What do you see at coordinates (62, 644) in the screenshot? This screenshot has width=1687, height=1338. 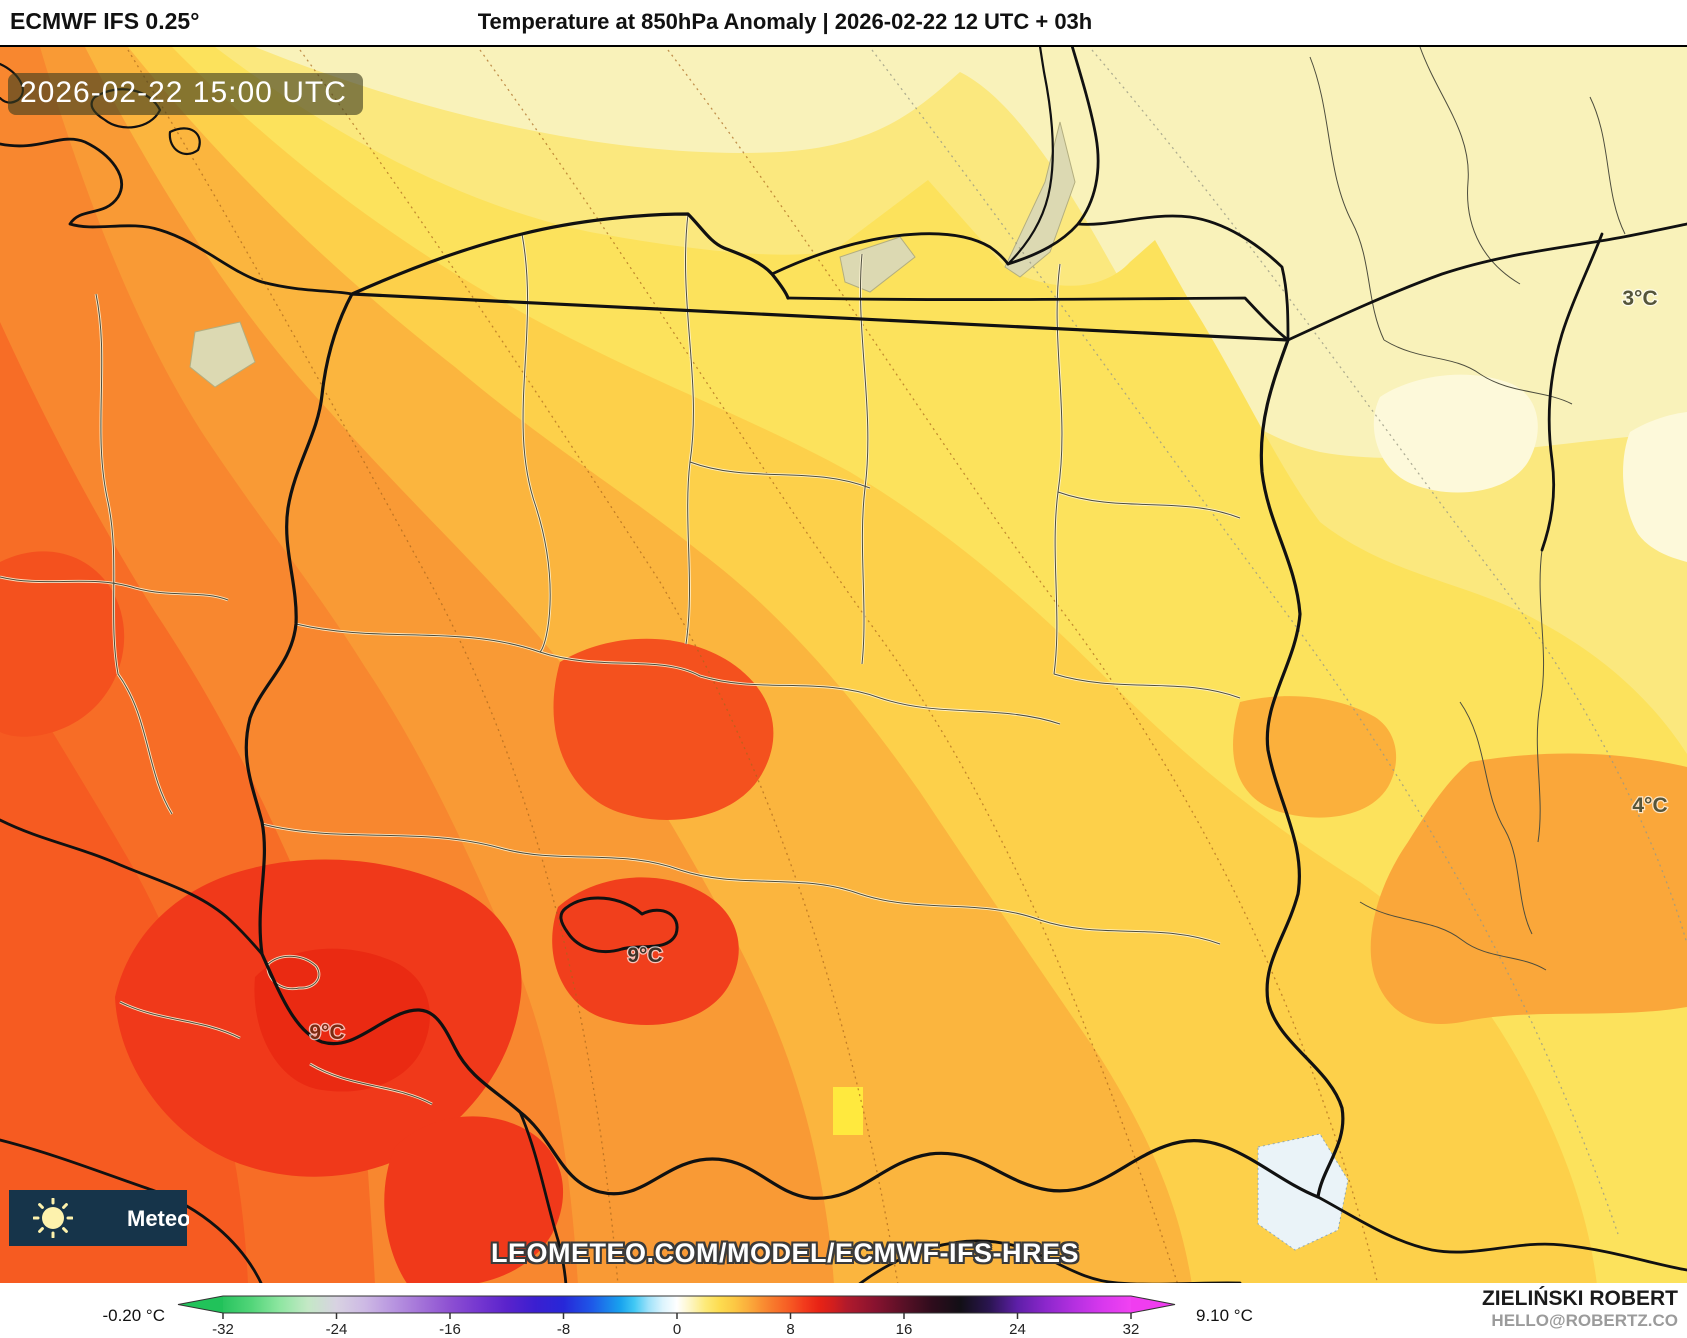 I see `red-patch-west` at bounding box center [62, 644].